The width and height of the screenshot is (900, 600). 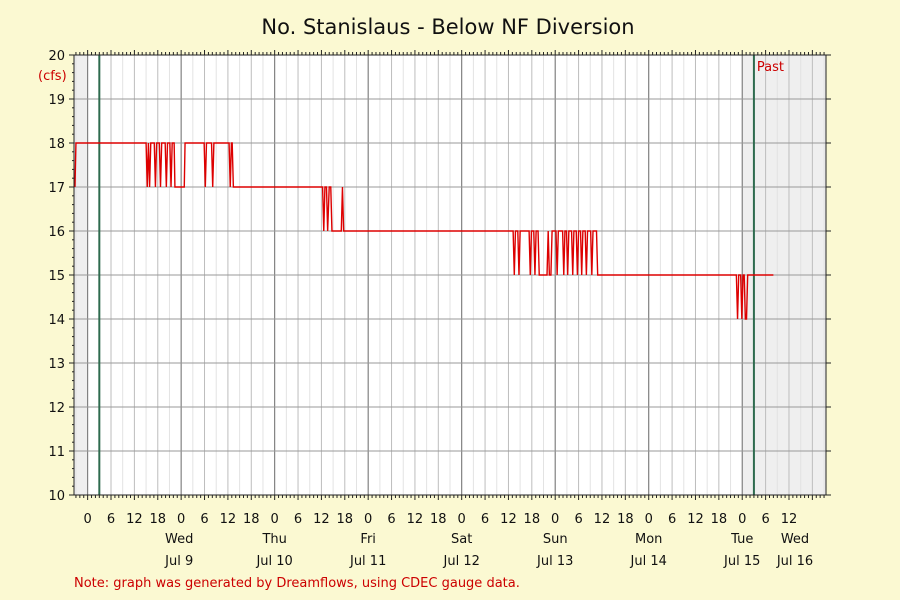 I want to click on y-tick-label: 14, so click(x=56, y=320).